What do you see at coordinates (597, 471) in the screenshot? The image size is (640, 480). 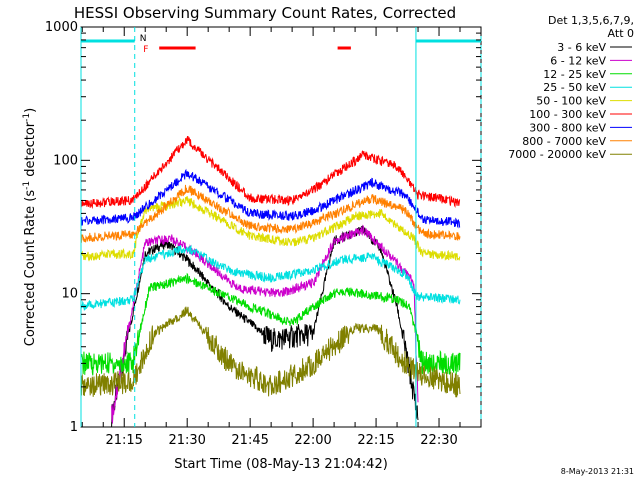 I see `footer-timestamp: 8-May-2013 21:31` at bounding box center [597, 471].